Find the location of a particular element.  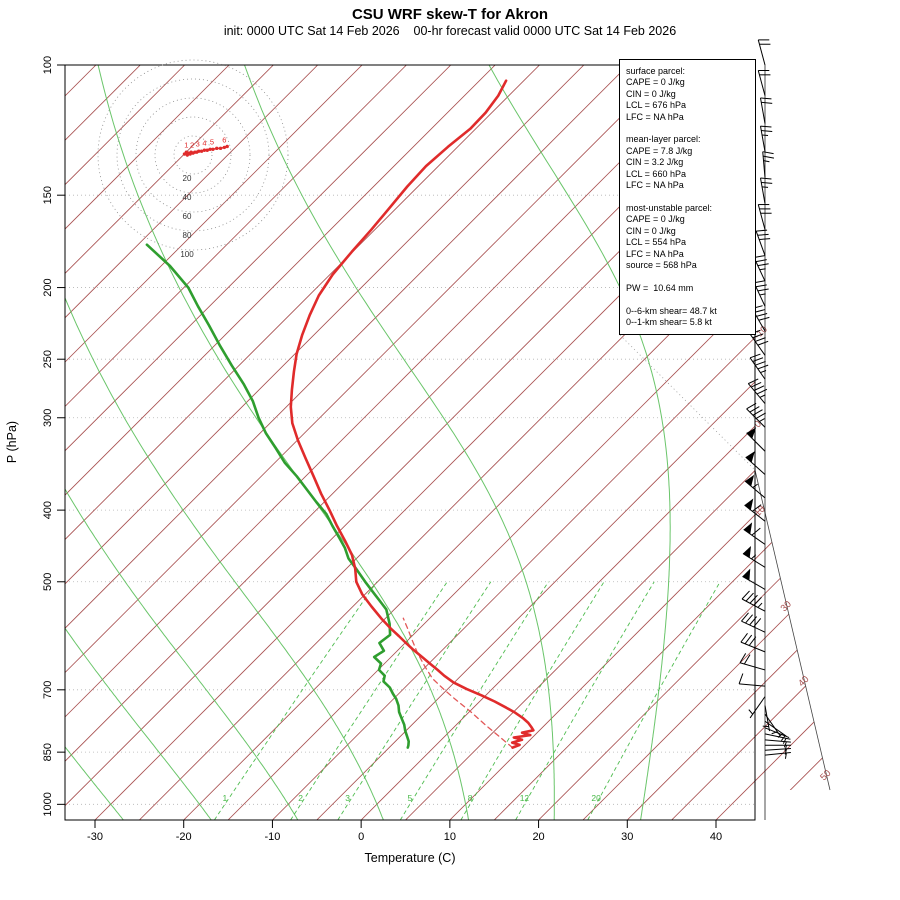

tick-label: 8 is located at coordinates (470, 798).